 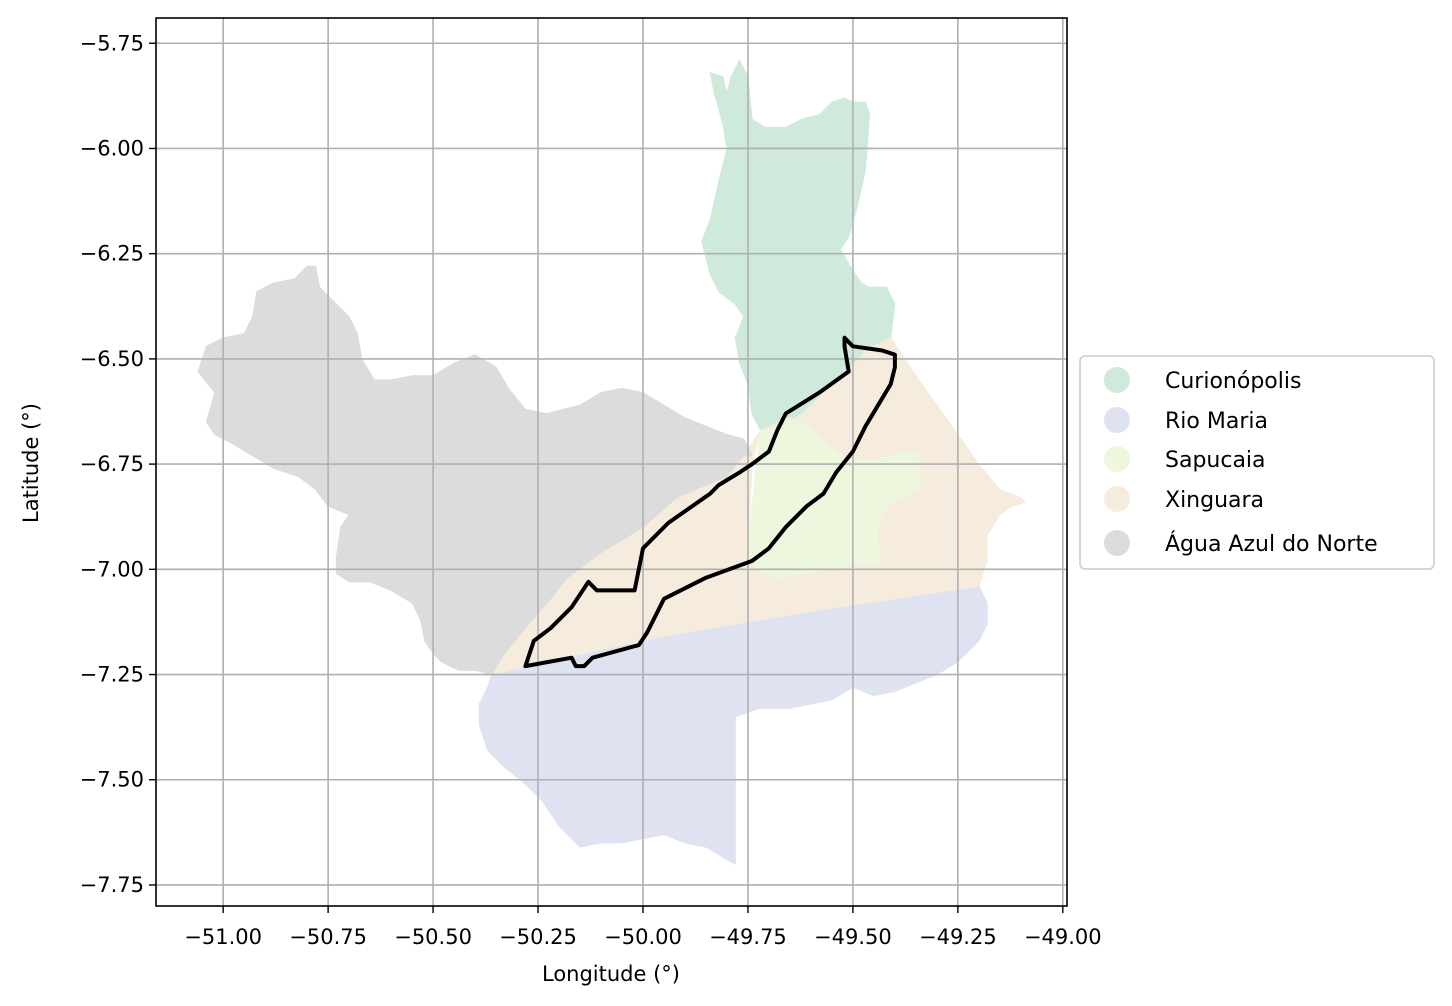 I want to click on y-axis-label: Latitude (°), so click(x=31, y=463).